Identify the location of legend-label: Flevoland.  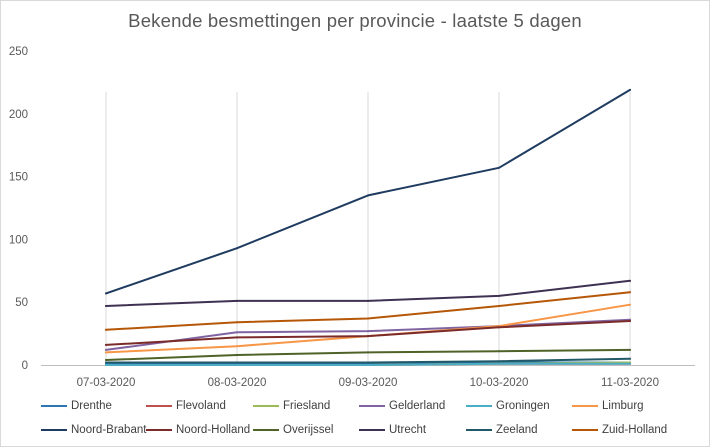
(201, 406).